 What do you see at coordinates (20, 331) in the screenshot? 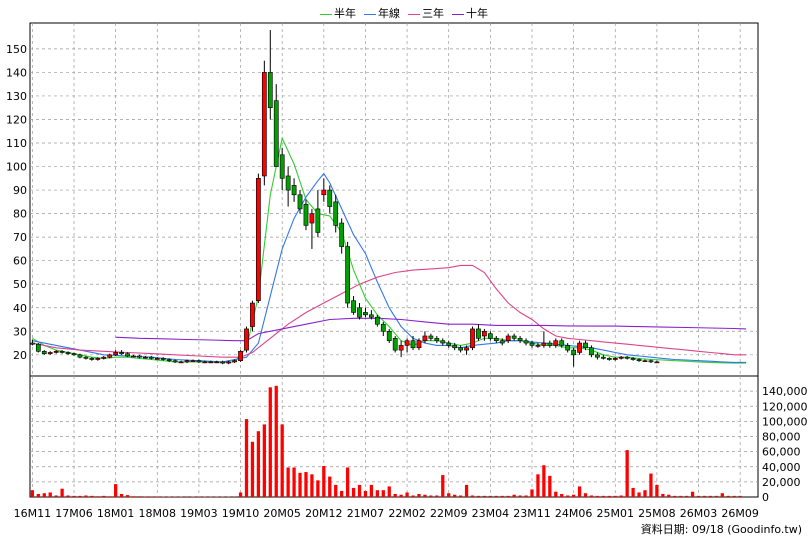
I see `price-tick-label: 30` at bounding box center [20, 331].